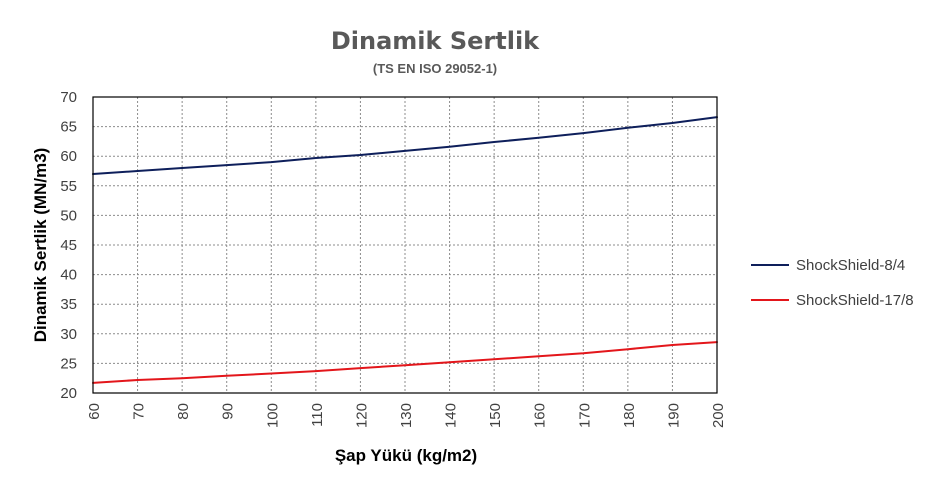 This screenshot has width=949, height=491. What do you see at coordinates (183, 411) in the screenshot?
I see `x-tick-label: 80` at bounding box center [183, 411].